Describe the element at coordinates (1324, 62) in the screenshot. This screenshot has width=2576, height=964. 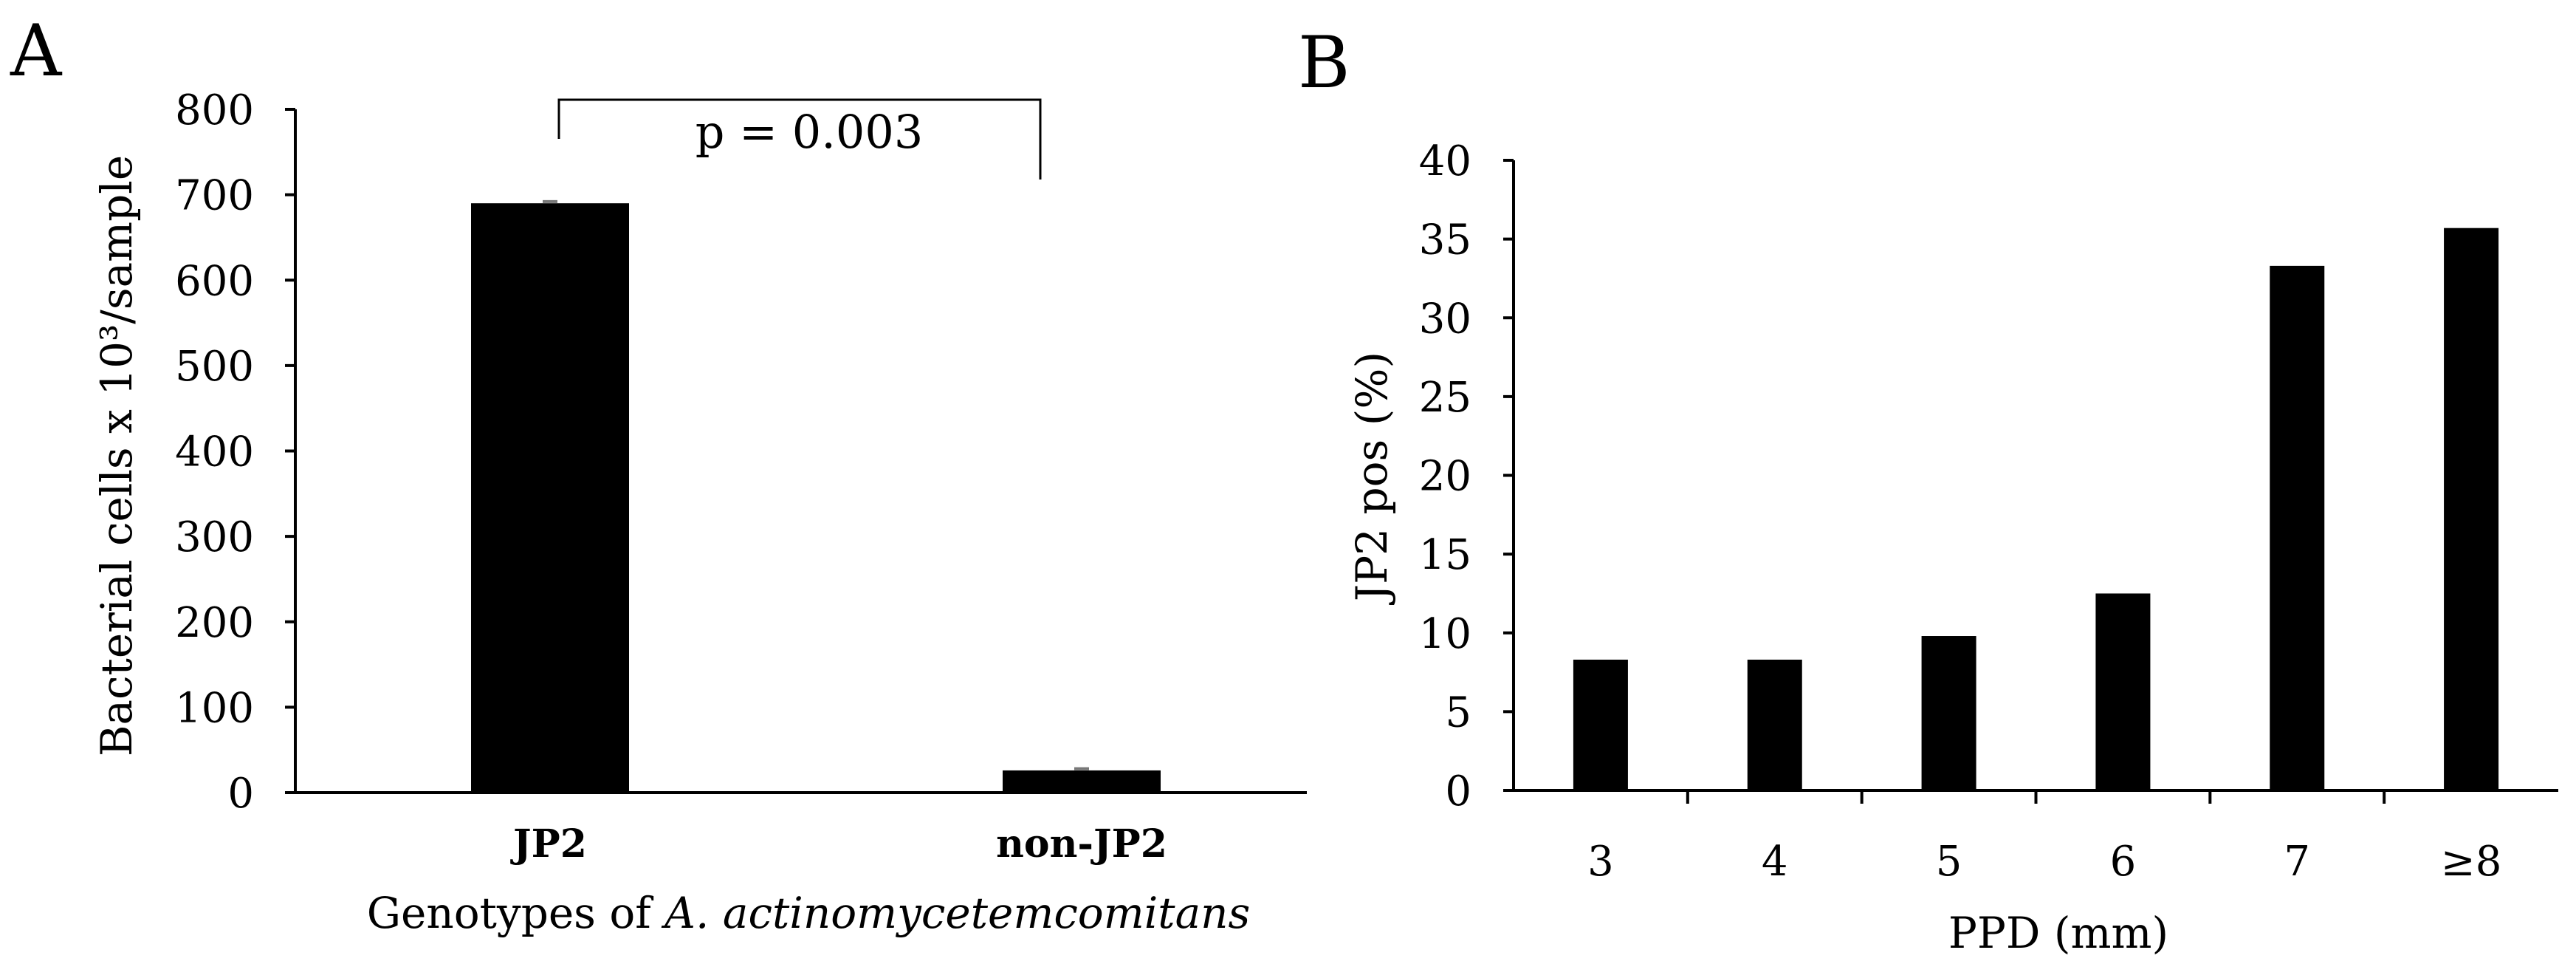
I see `panel-b-label: B` at that location.